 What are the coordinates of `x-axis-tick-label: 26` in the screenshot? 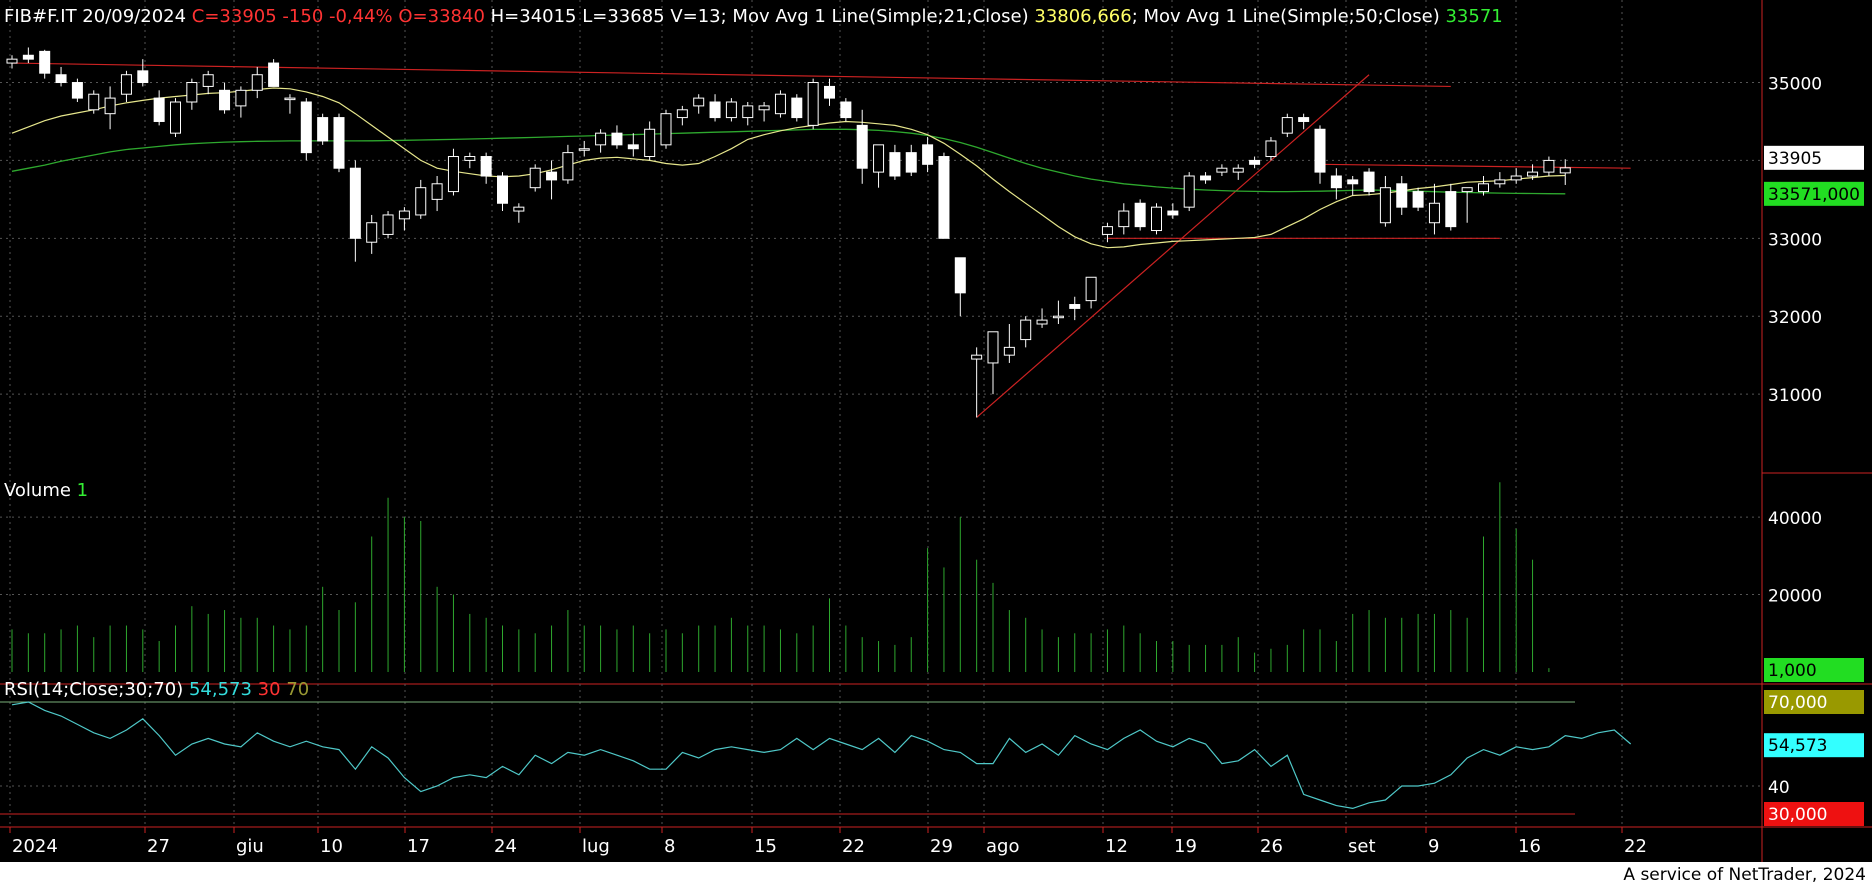 It's located at (1271, 846).